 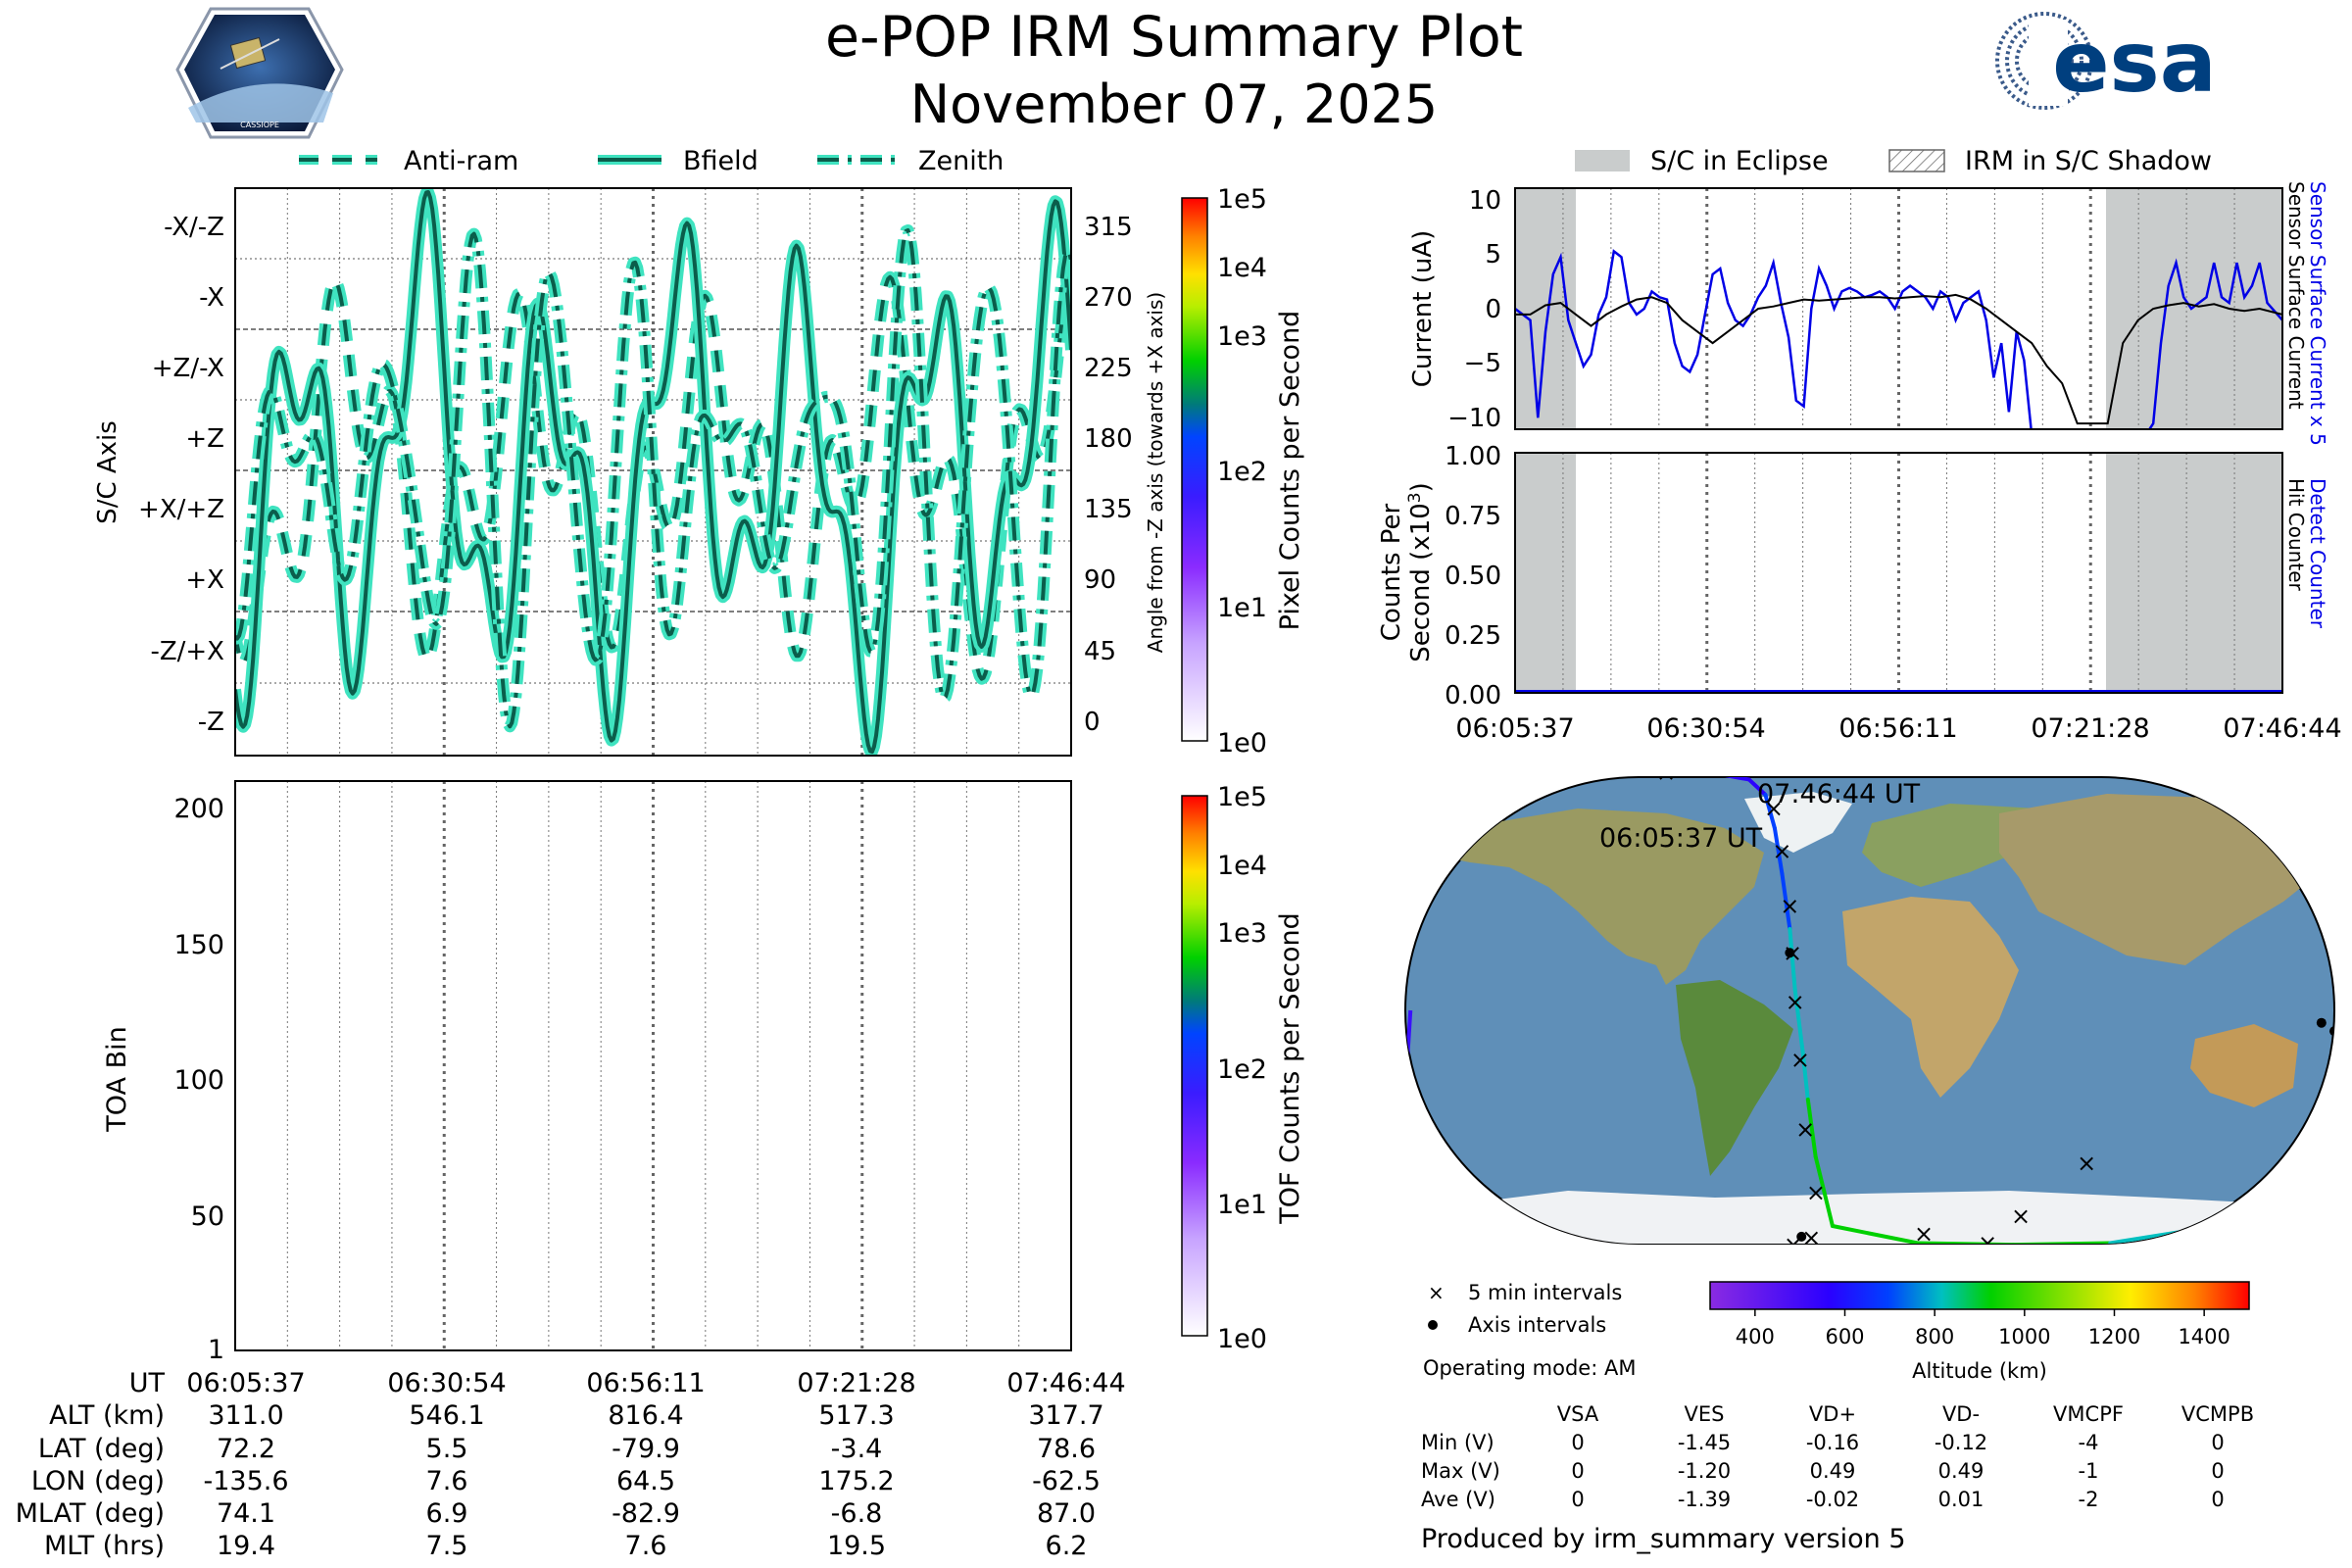 I want to click on axis-label-px: +X, so click(x=204, y=580).